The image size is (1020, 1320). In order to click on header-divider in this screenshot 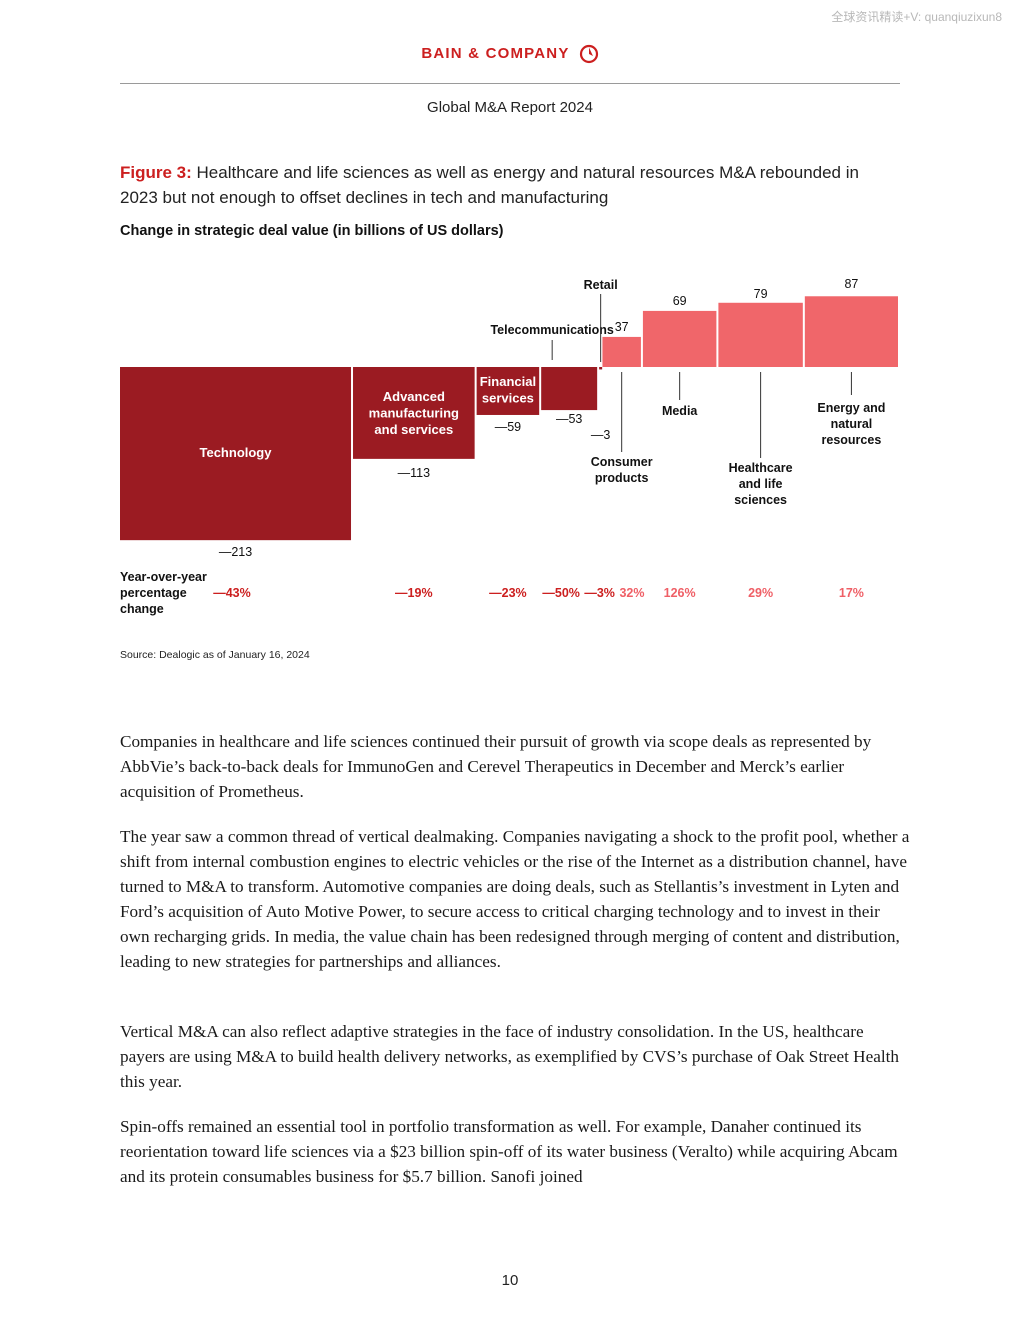, I will do `click(510, 83)`.